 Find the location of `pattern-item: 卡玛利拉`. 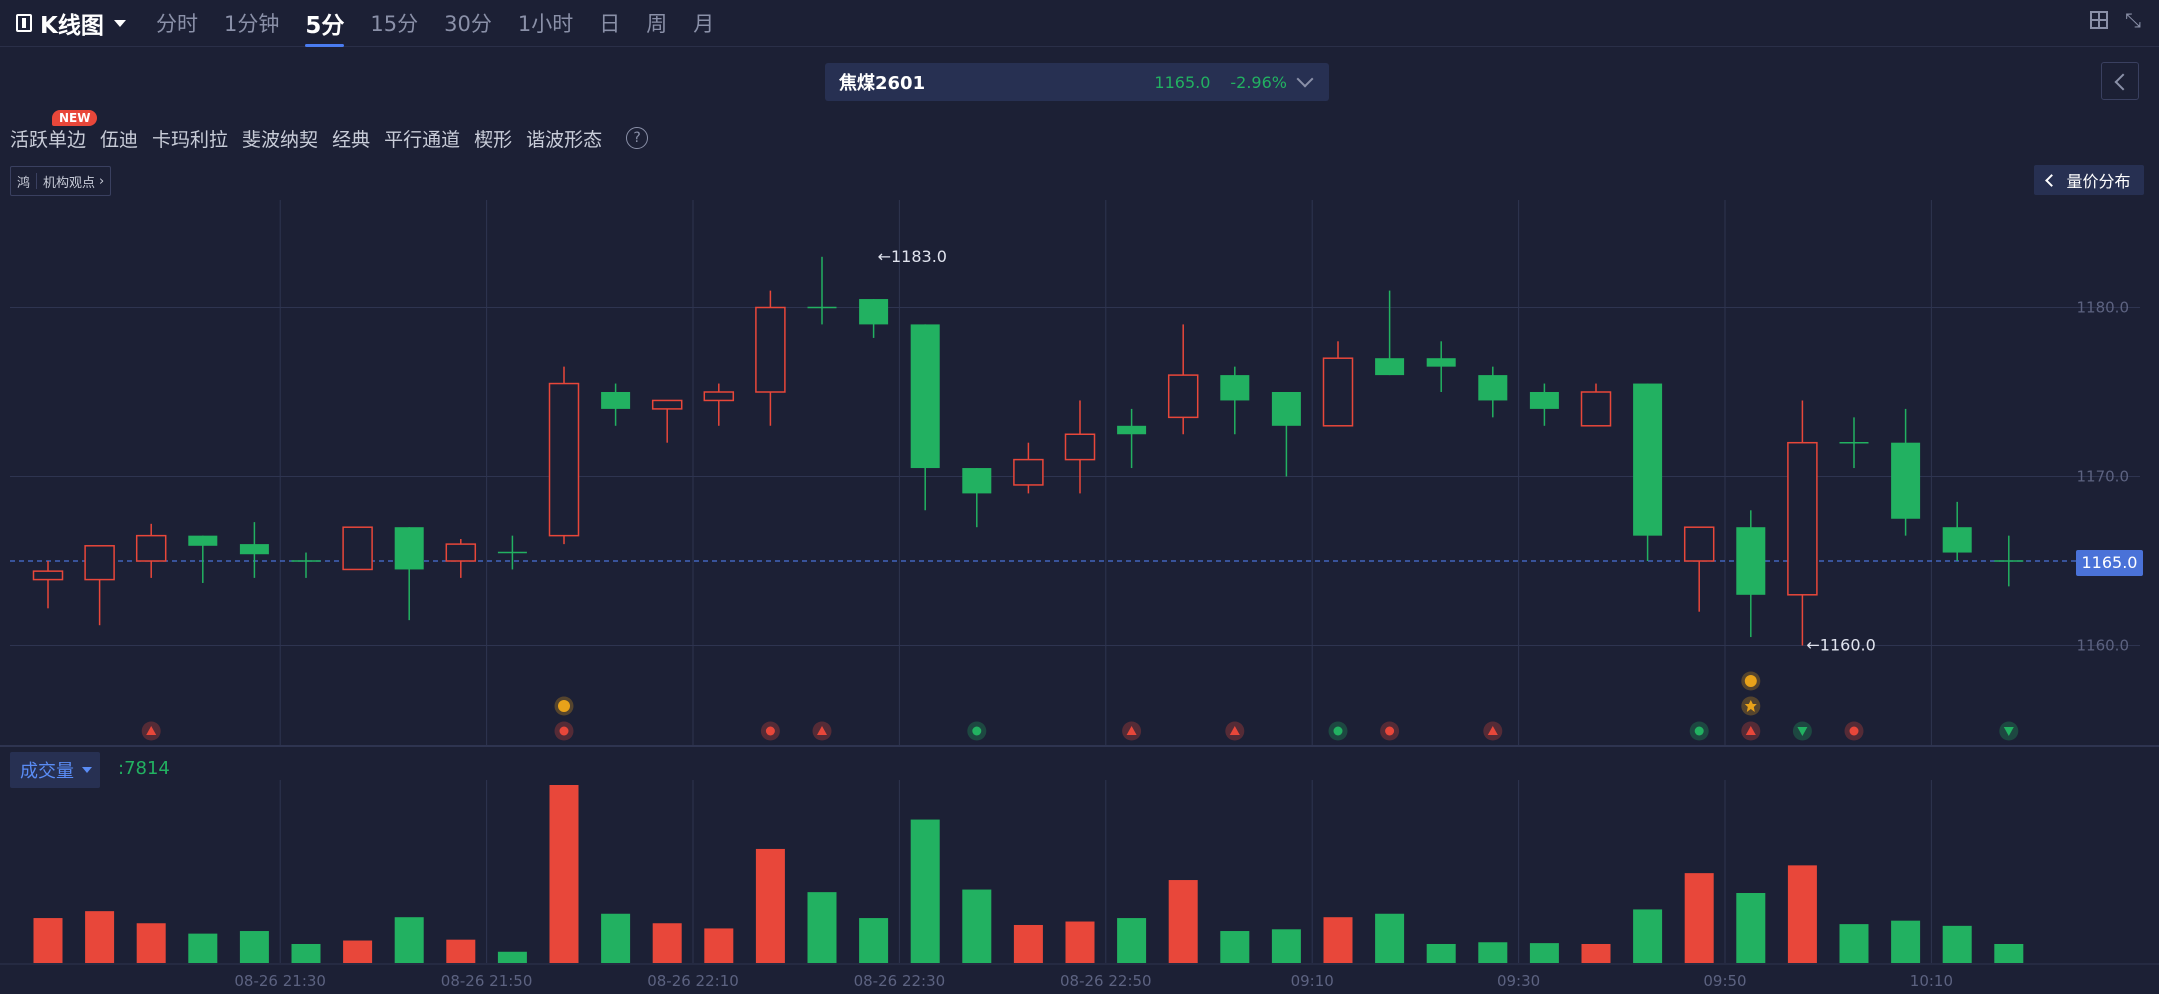

pattern-item: 卡玛利拉 is located at coordinates (190, 139).